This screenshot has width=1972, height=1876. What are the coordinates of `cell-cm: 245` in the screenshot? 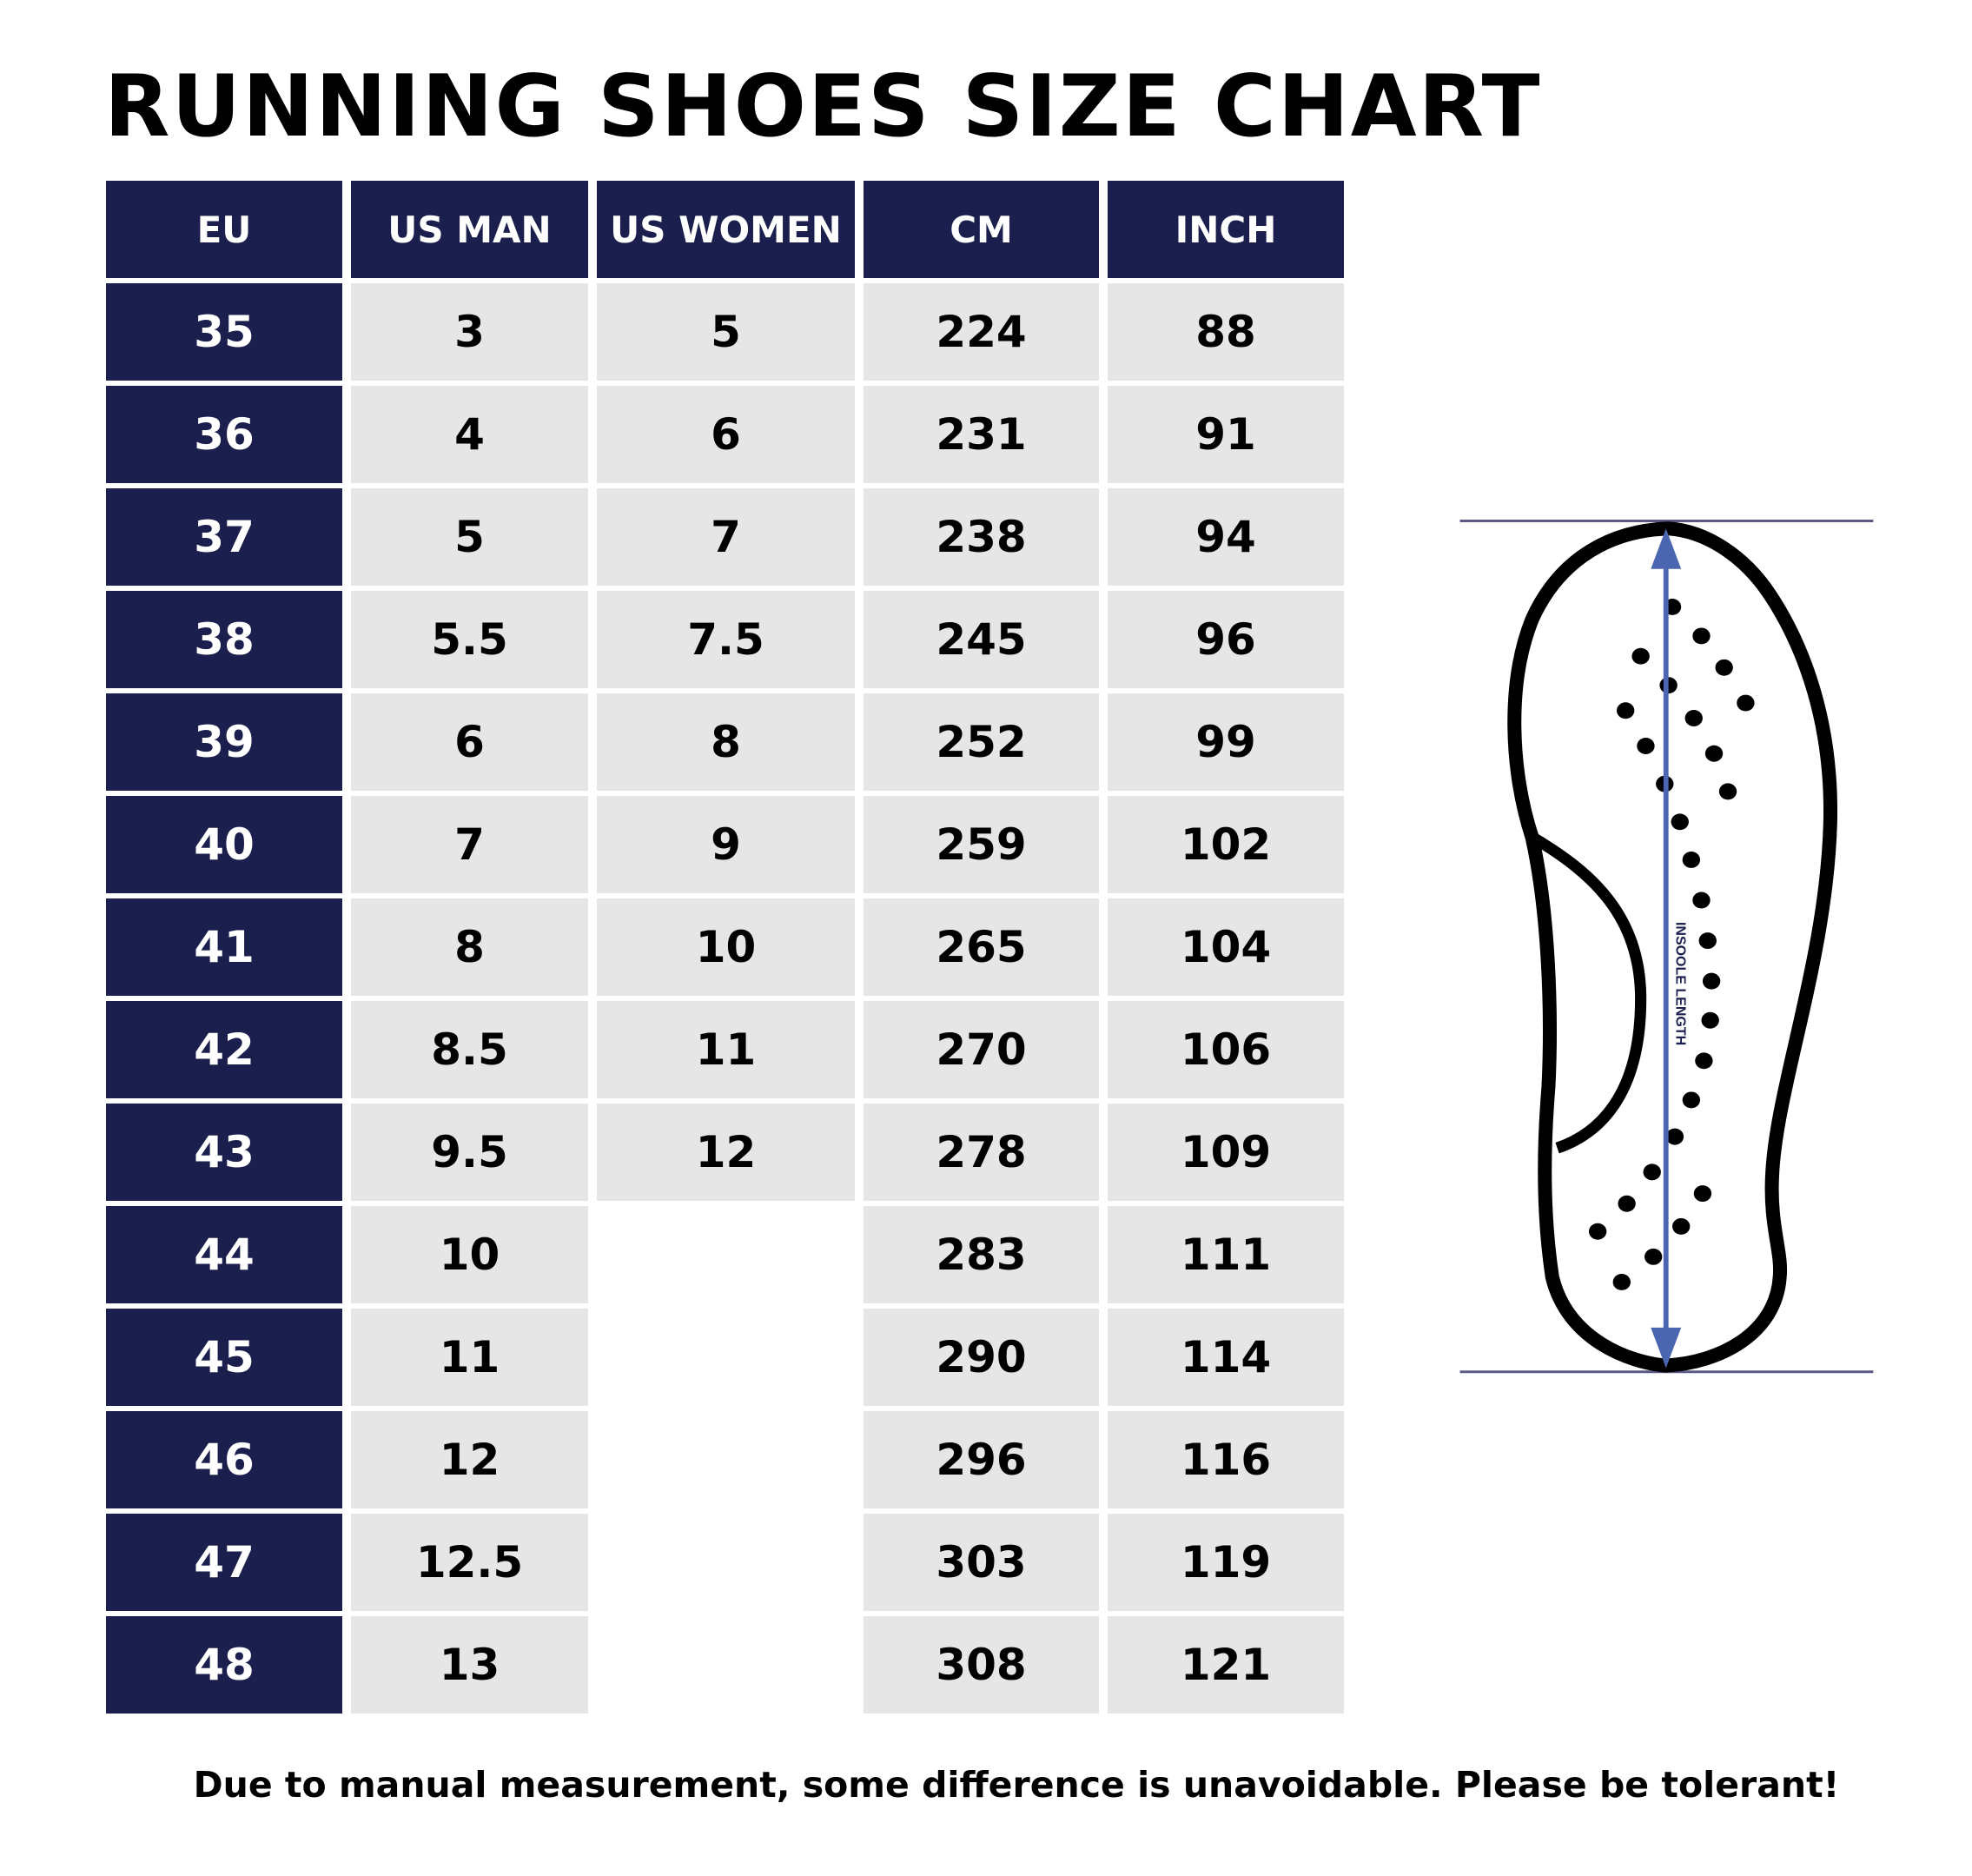 It's located at (981, 640).